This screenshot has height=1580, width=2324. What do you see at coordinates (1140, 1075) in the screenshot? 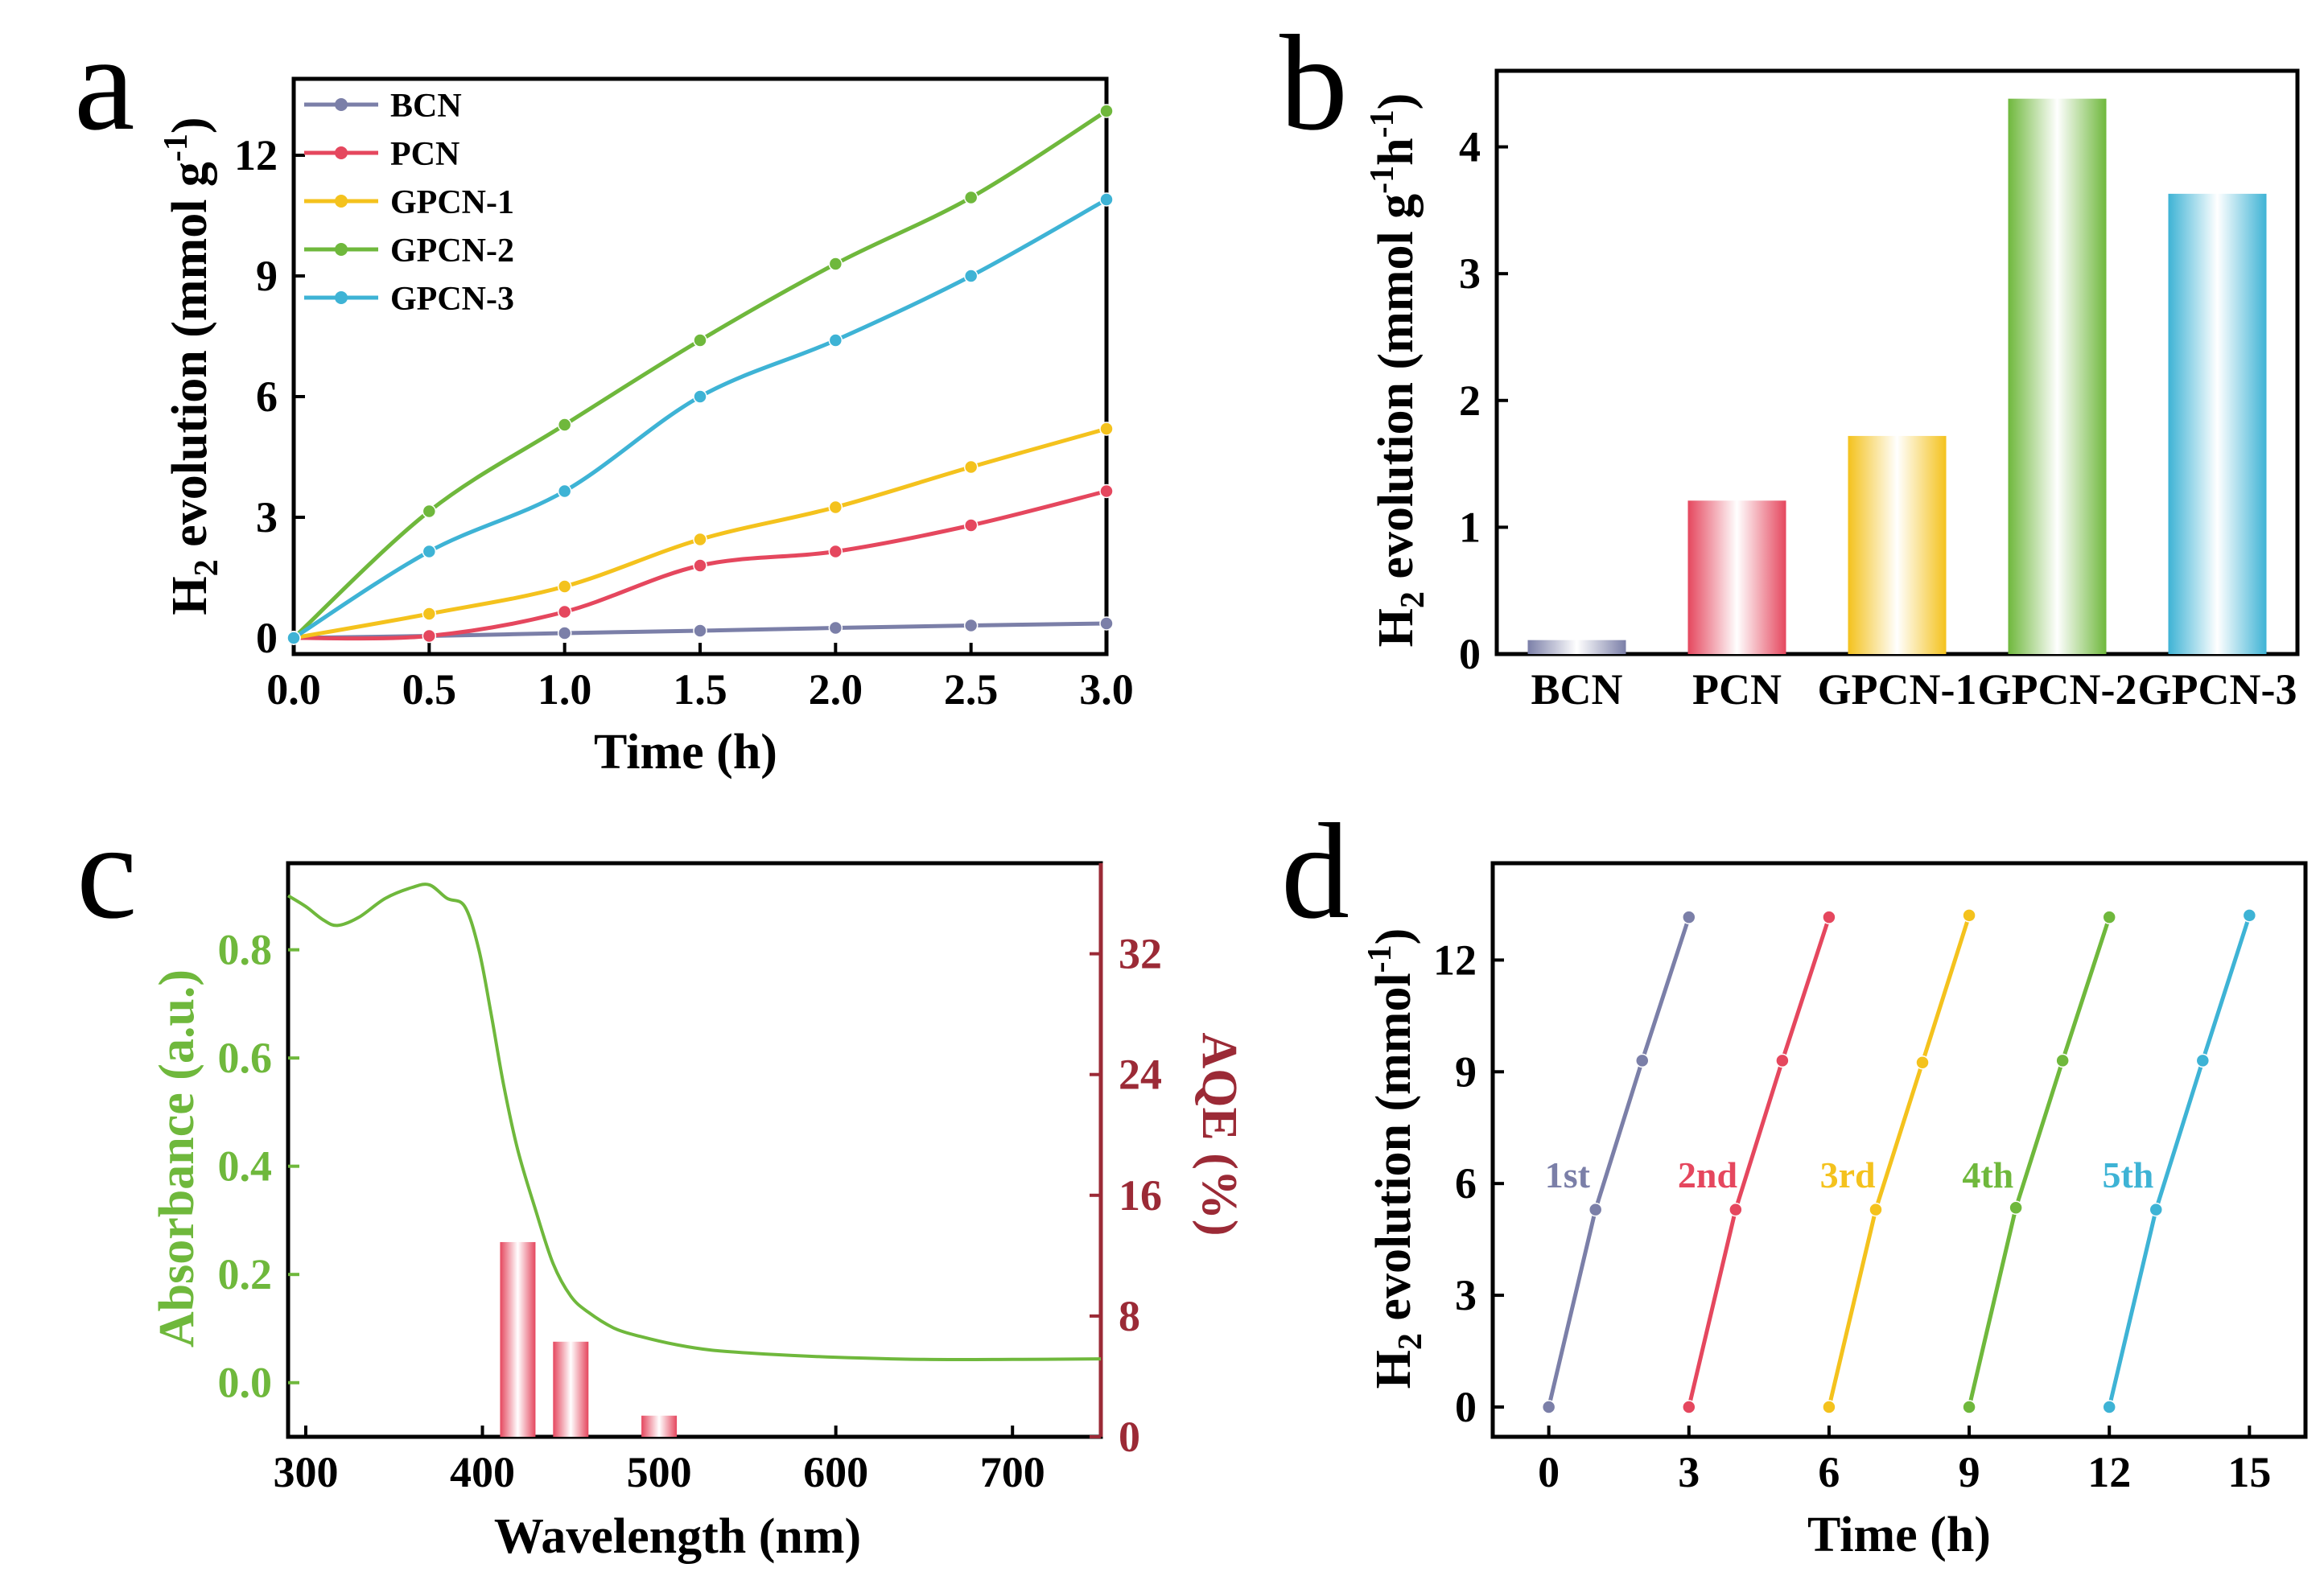
I see `panel-c-right-ytick-label: 24` at bounding box center [1140, 1075].